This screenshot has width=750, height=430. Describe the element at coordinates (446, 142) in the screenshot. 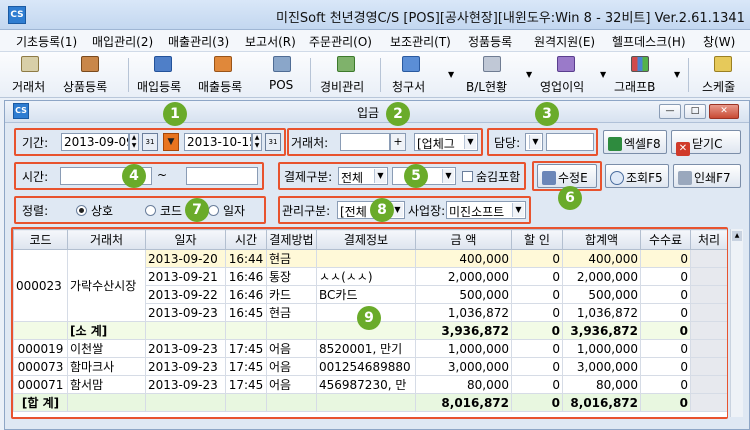

I see `client-type-dropdown: [업체그 ▼` at that location.